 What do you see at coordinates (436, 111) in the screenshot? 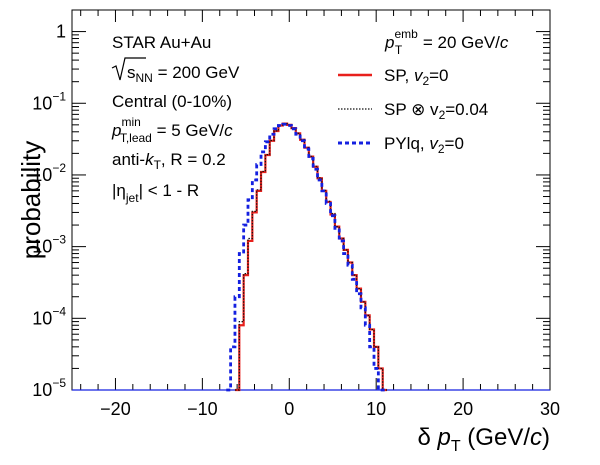
I see `legend-label-sp-v2: SP ⊗ v2=0.04` at bounding box center [436, 111].